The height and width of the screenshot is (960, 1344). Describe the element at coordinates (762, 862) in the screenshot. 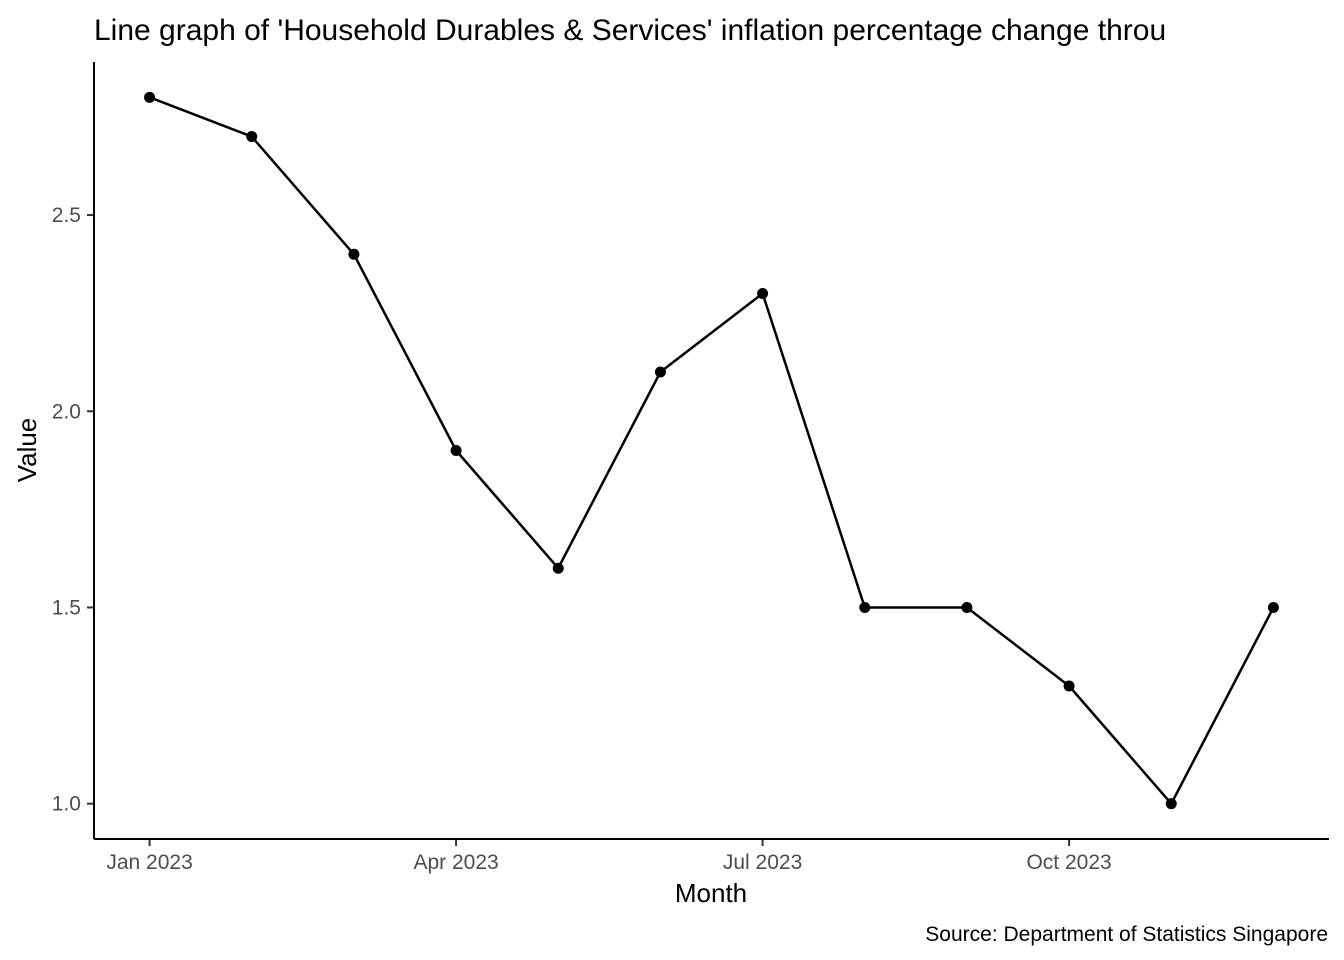

I see `x-tick-label: Jul 2023` at that location.